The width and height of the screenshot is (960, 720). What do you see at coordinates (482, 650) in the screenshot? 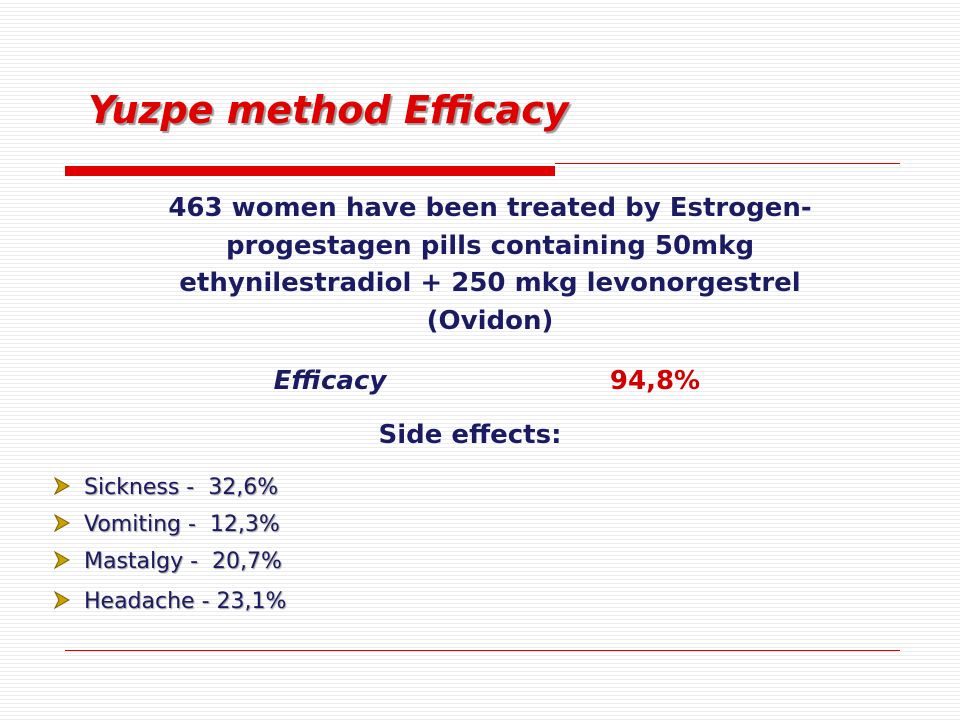
I see `footer-rule` at bounding box center [482, 650].